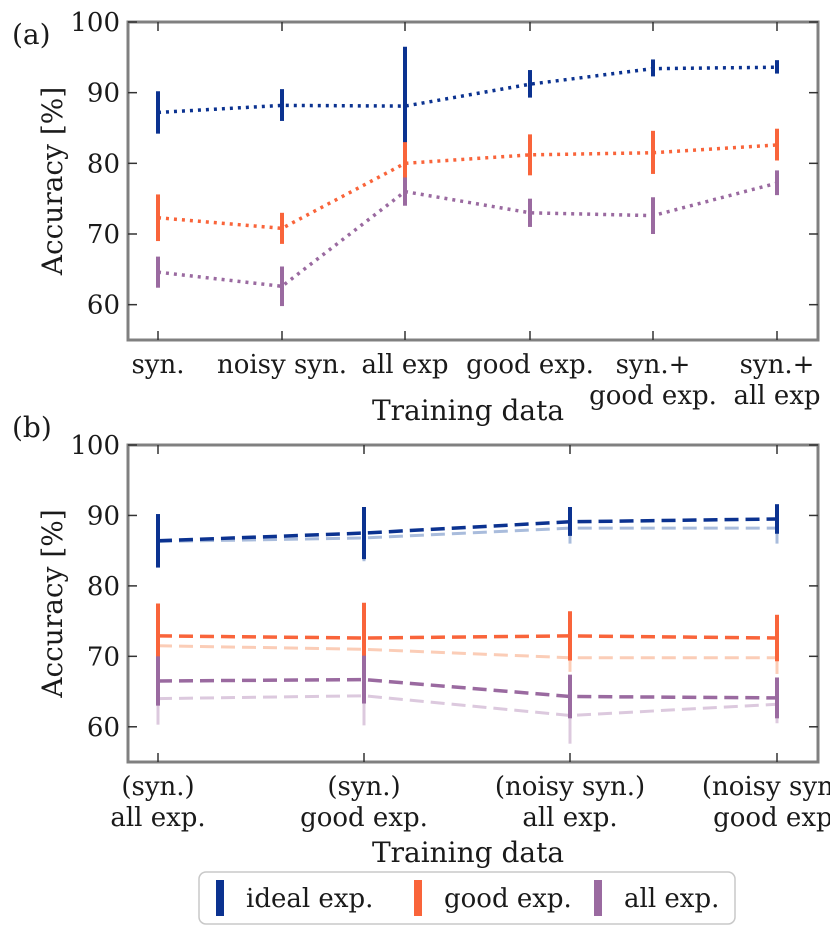 This screenshot has width=830, height=940. I want to click on x-tick-label: (noisy syn.)good exp., so click(766, 802).